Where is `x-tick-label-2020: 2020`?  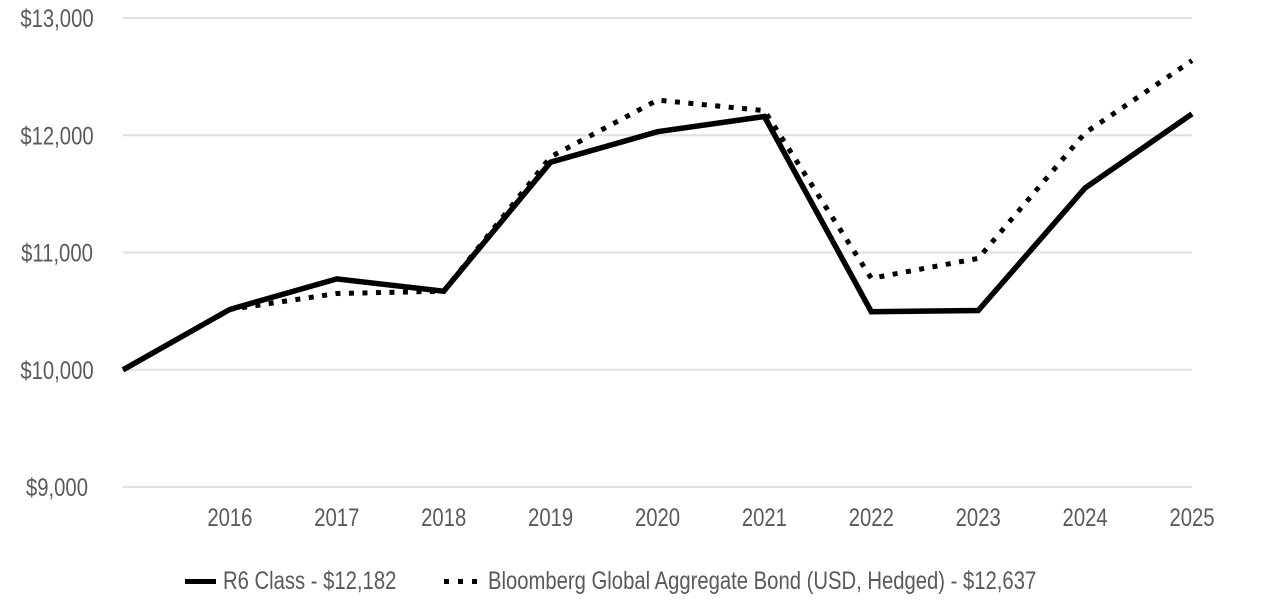 x-tick-label-2020: 2020 is located at coordinates (657, 518).